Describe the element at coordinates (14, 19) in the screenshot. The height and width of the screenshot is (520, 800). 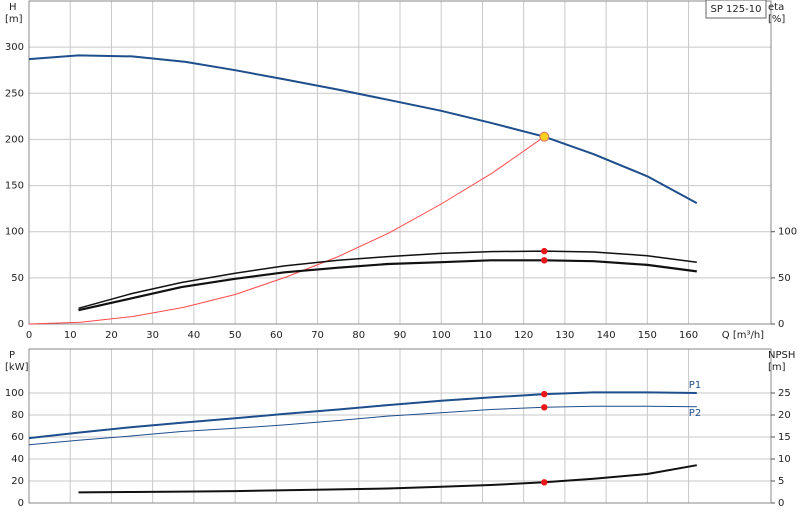
I see `y-axis-label: [m]` at that location.